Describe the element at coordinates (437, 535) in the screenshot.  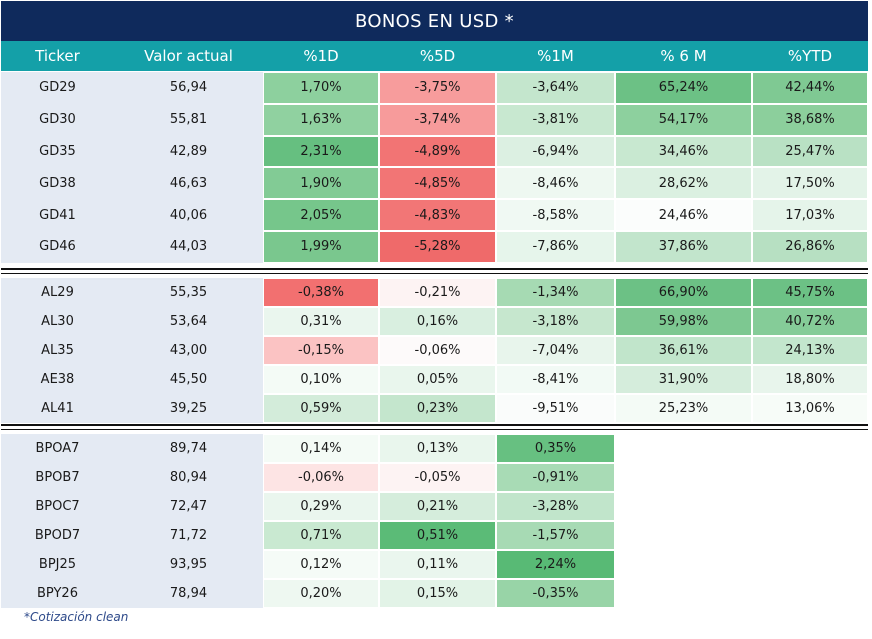
I see `cell-d5: 0,51%` at that location.